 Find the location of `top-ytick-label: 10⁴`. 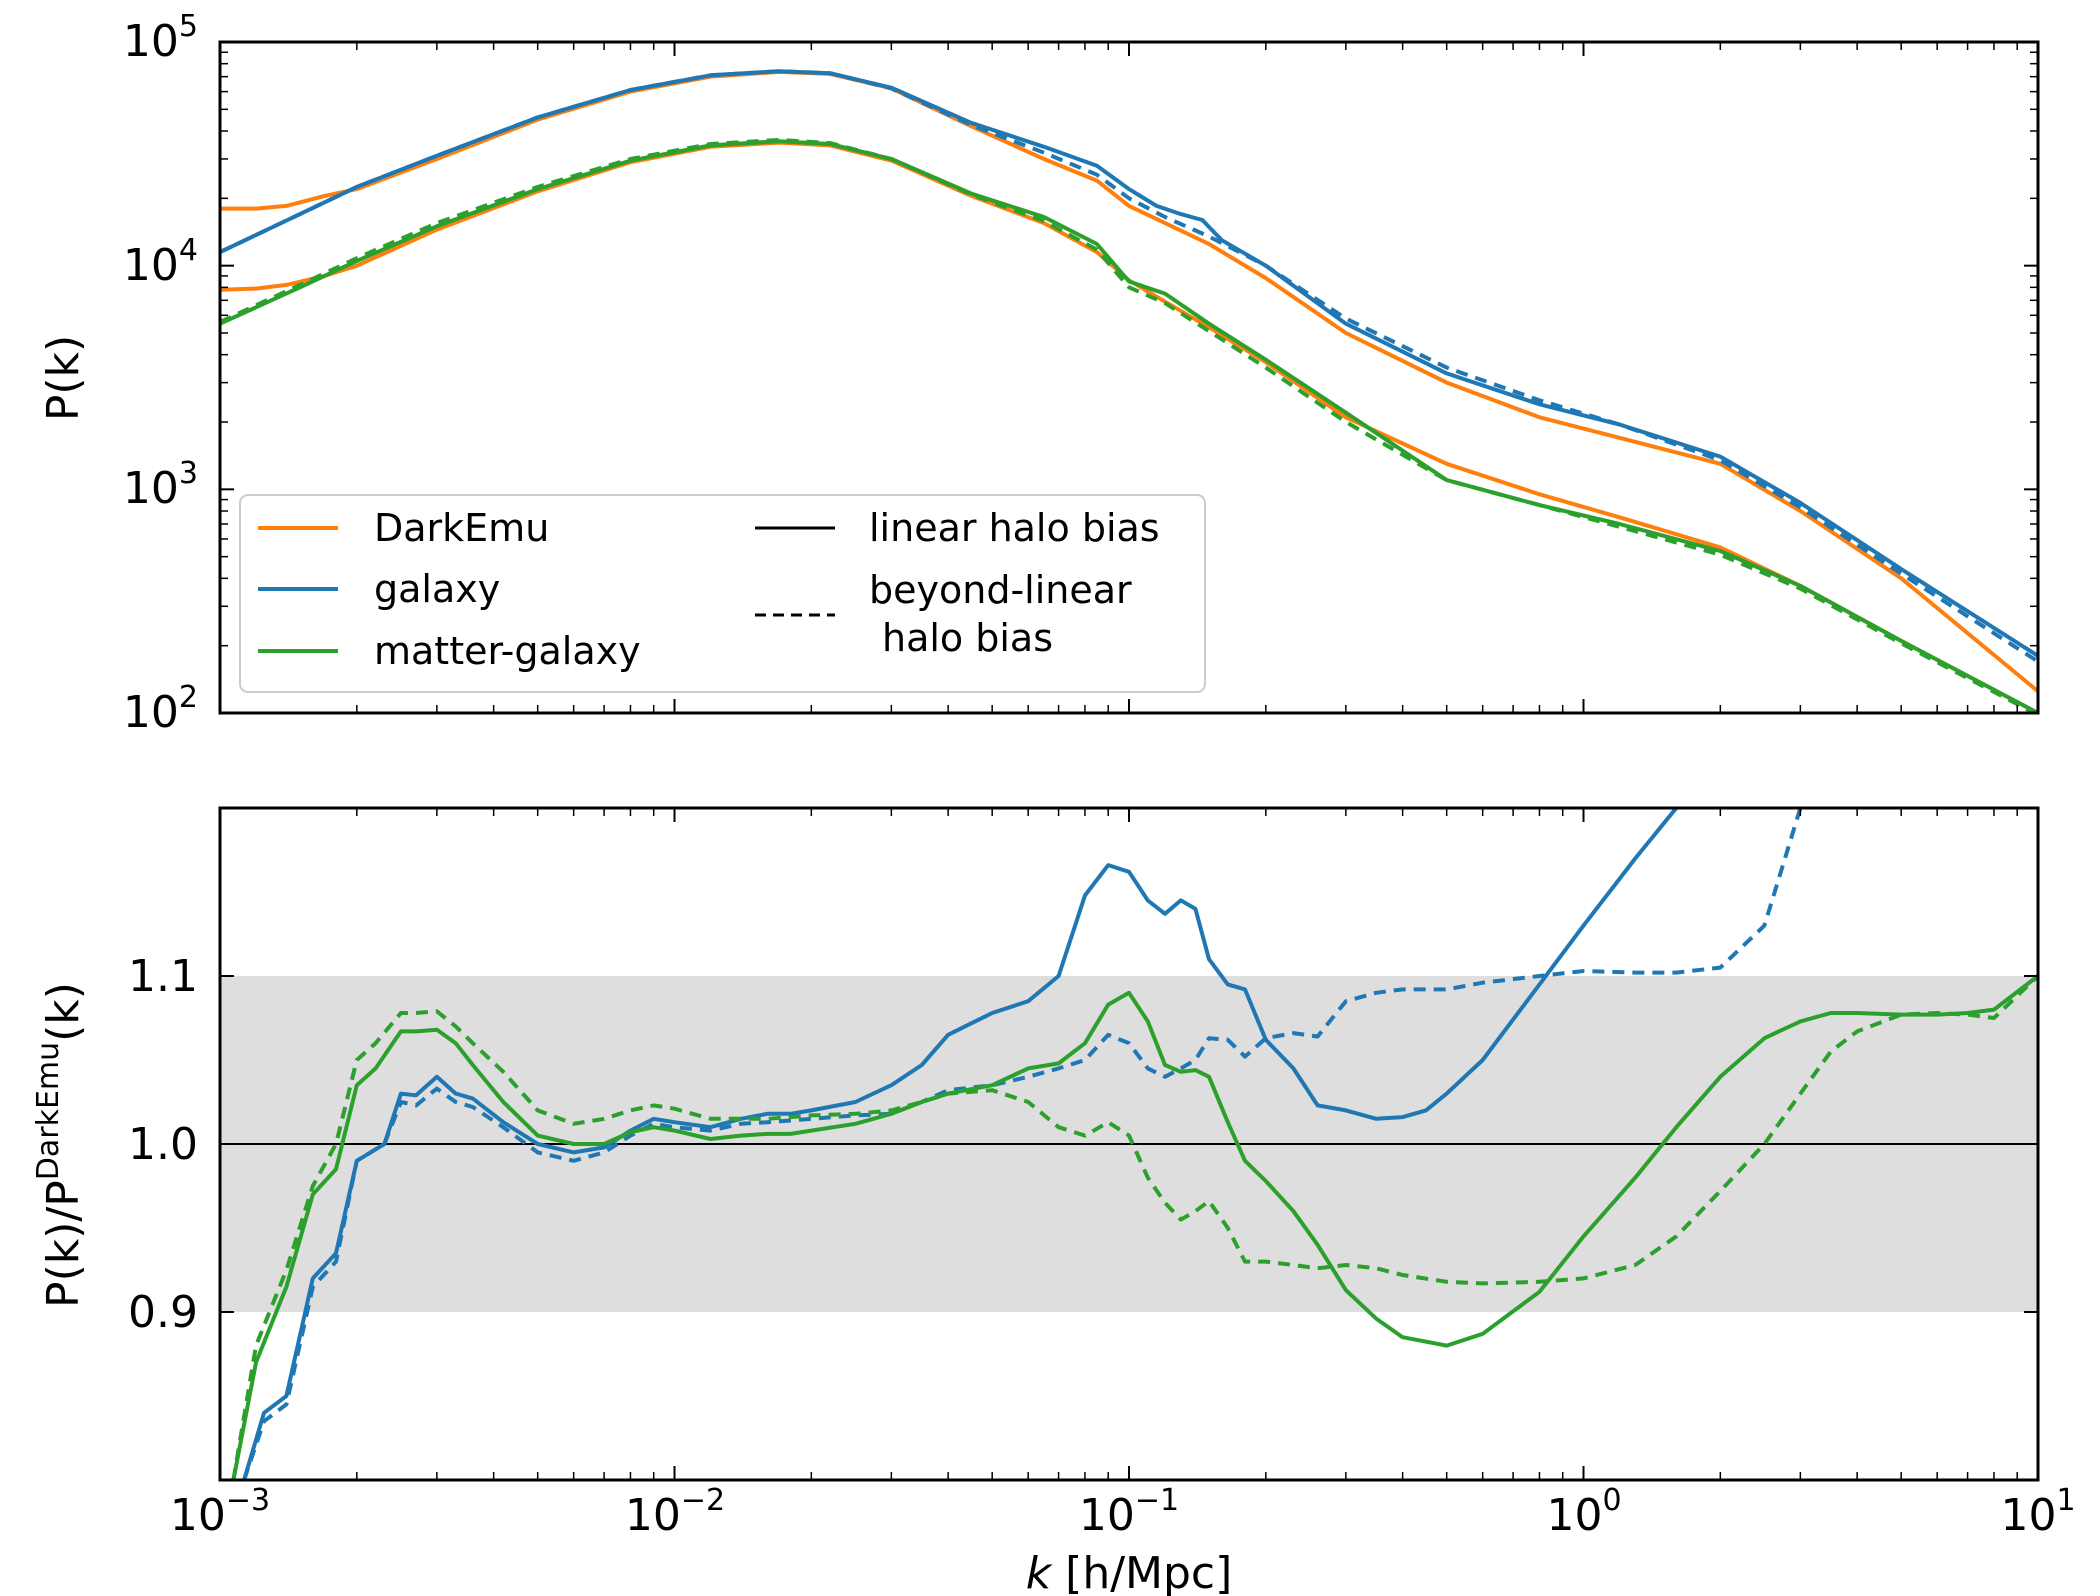

top-ytick-label: 10⁴ is located at coordinates (160, 262).